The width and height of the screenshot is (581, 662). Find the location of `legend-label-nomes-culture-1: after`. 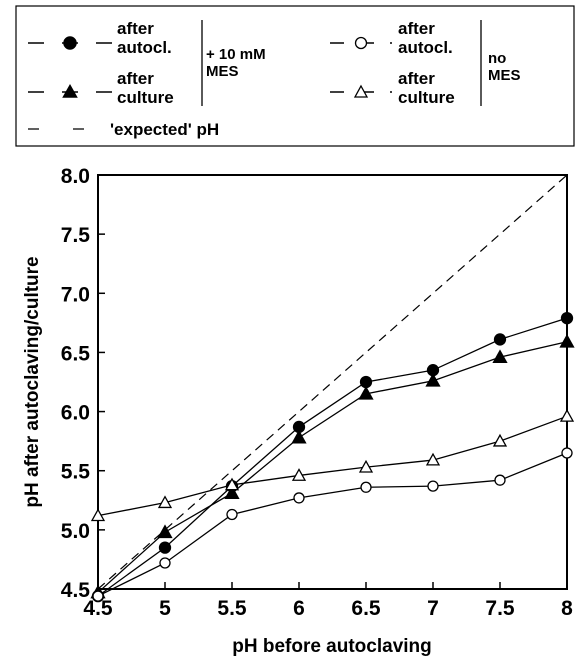

legend-label-nomes-culture-1: after is located at coordinates (416, 78).